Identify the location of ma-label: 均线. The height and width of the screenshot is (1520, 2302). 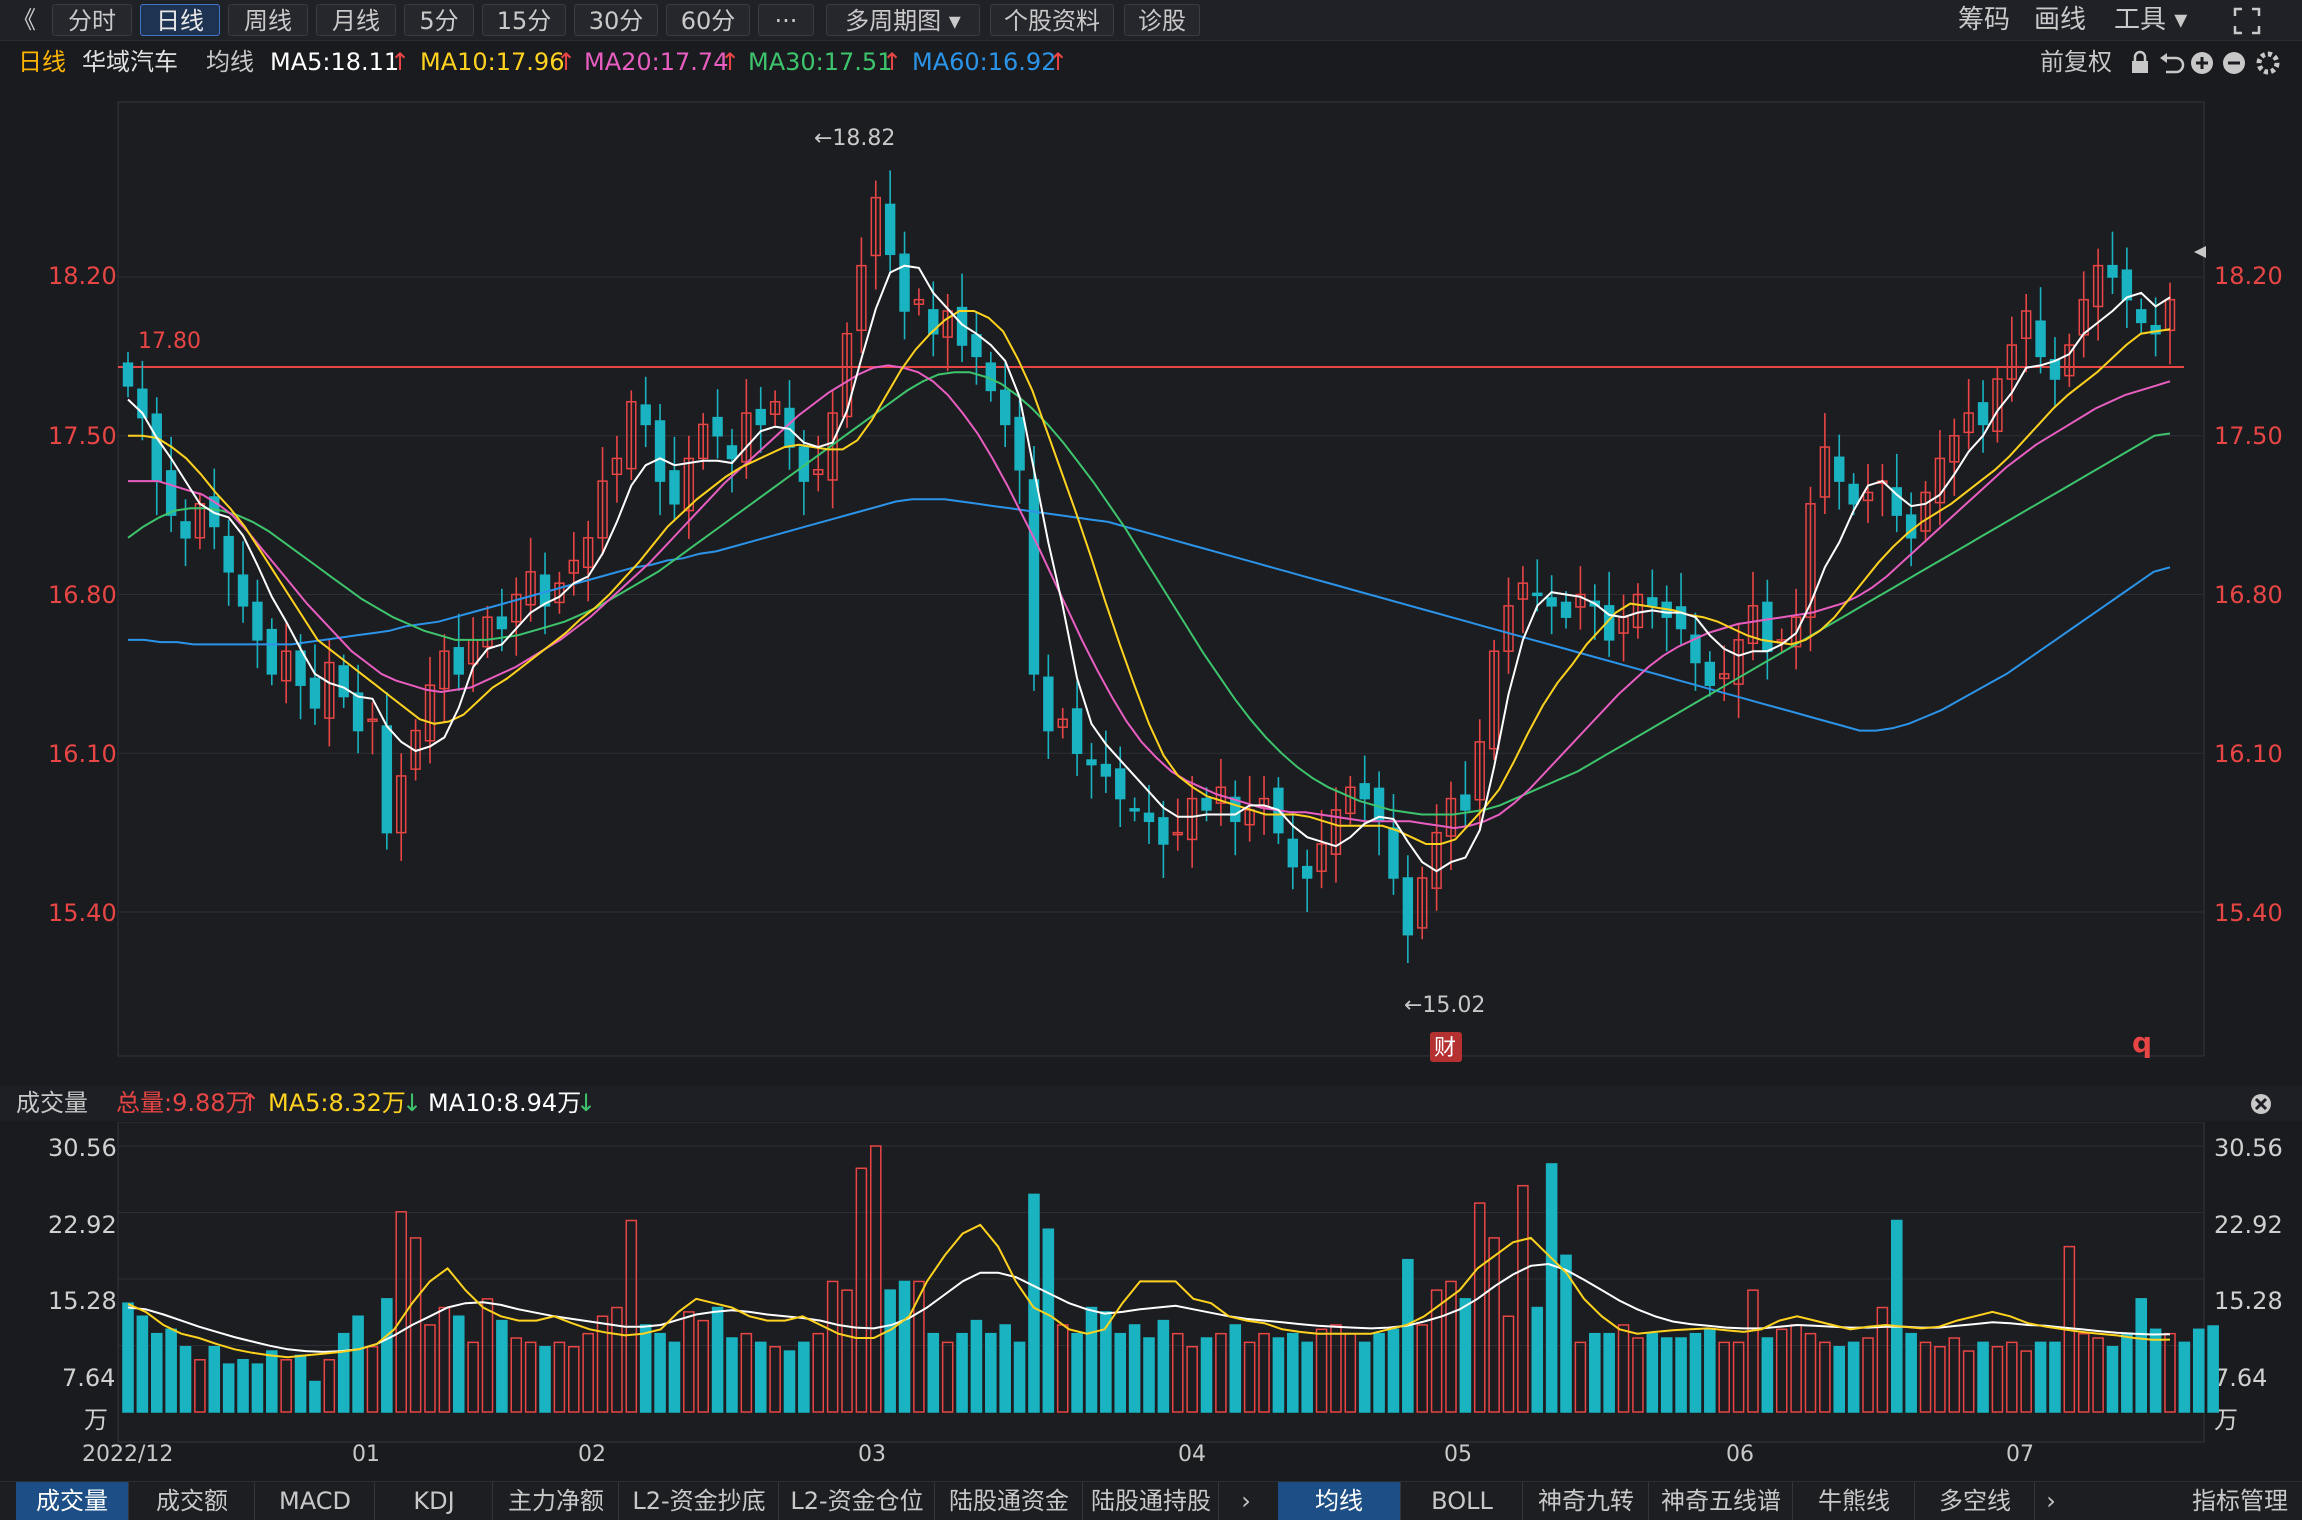
(230, 62).